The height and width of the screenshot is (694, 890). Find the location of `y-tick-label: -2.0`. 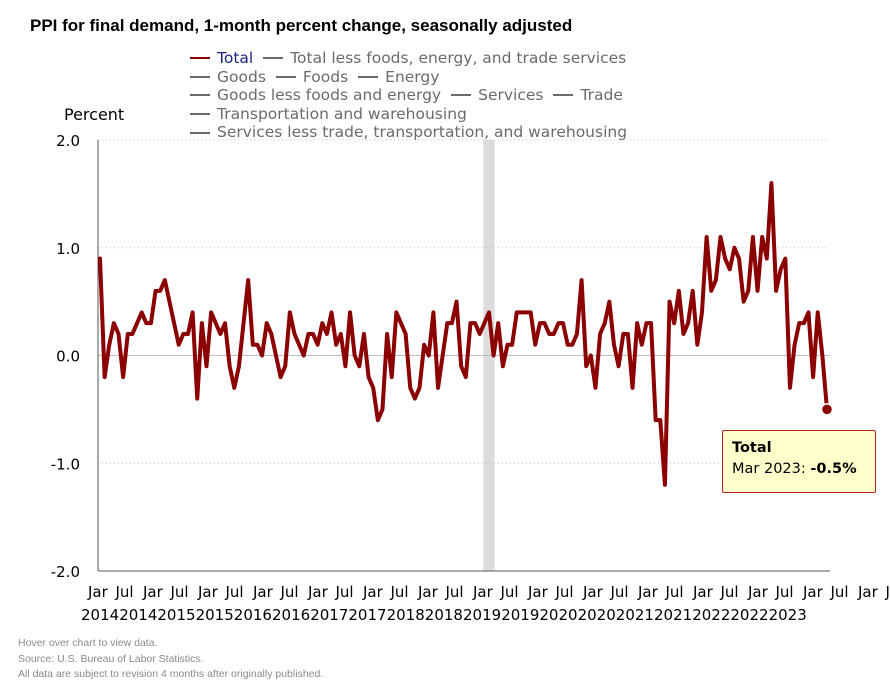

y-tick-label: -2.0 is located at coordinates (65, 572).